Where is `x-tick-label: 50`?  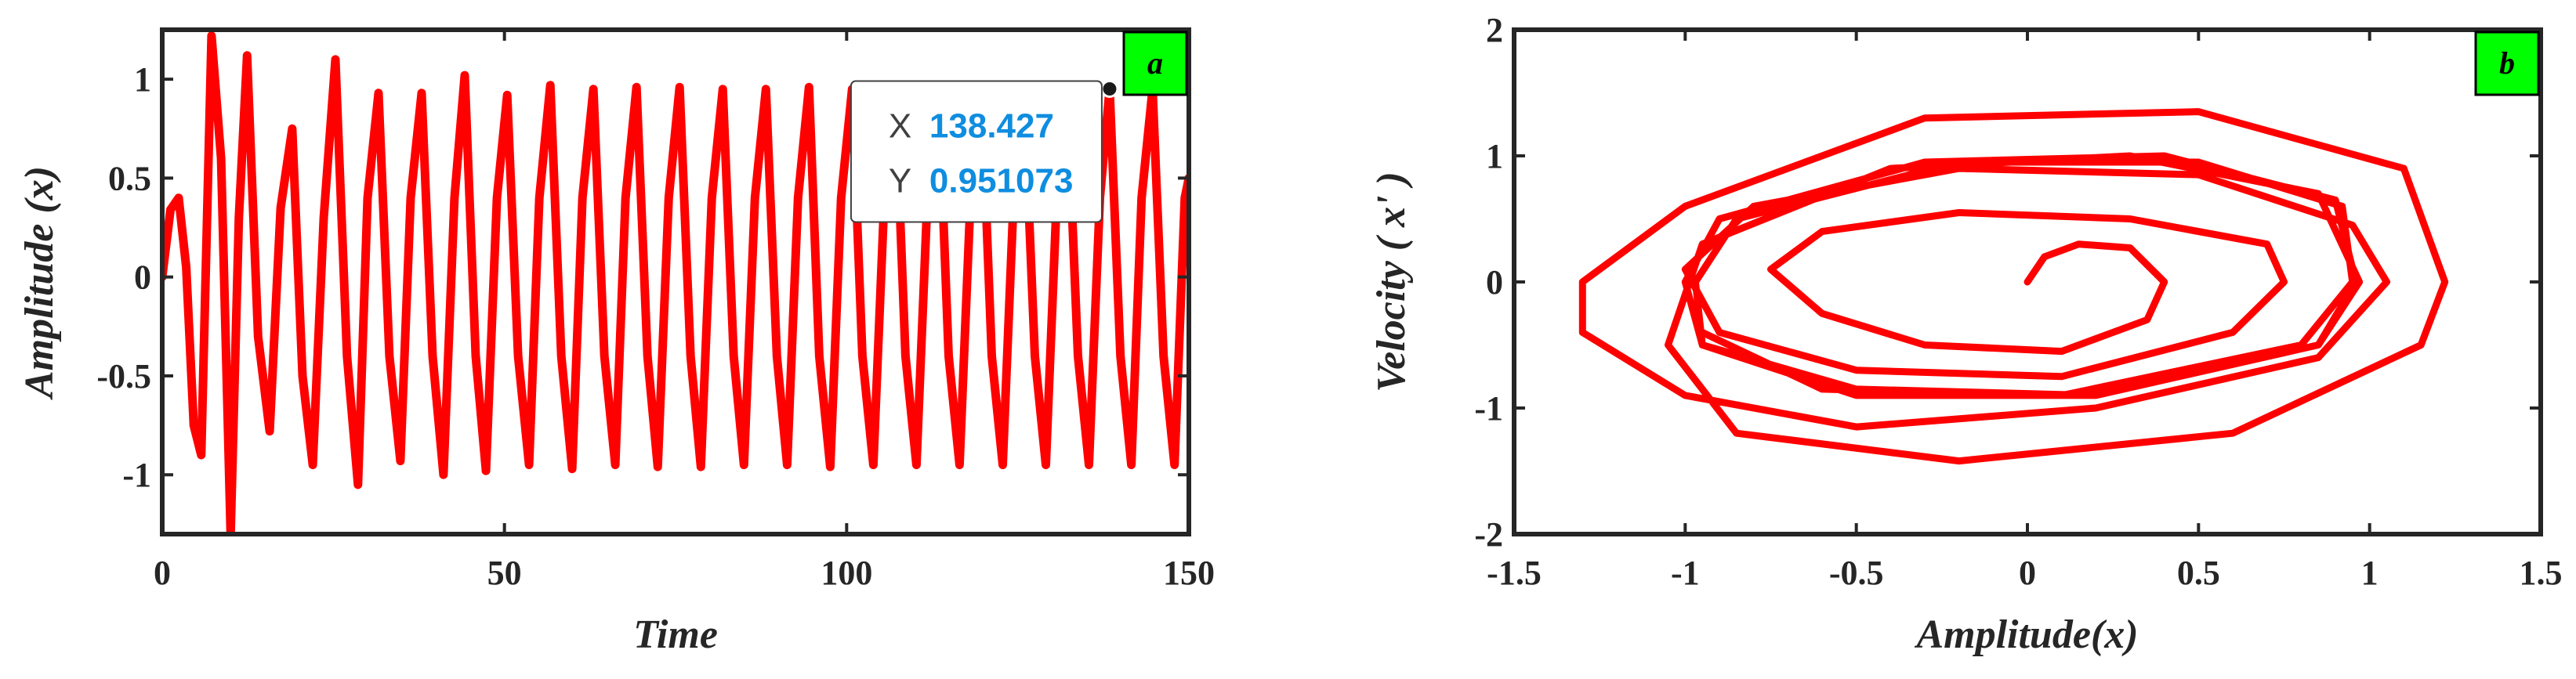
x-tick-label: 50 is located at coordinates (504, 573).